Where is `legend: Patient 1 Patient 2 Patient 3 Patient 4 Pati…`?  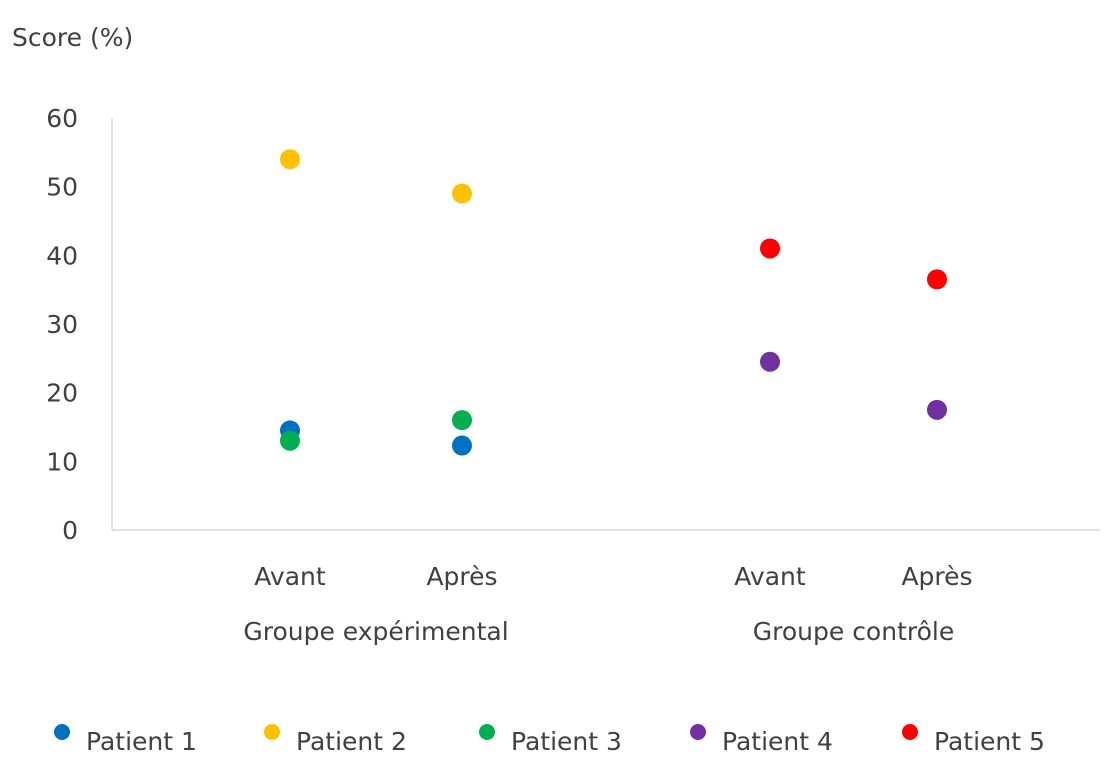
legend: Patient 1 Patient 2 Patient 3 Patient 4 Pati… is located at coordinates (549, 740).